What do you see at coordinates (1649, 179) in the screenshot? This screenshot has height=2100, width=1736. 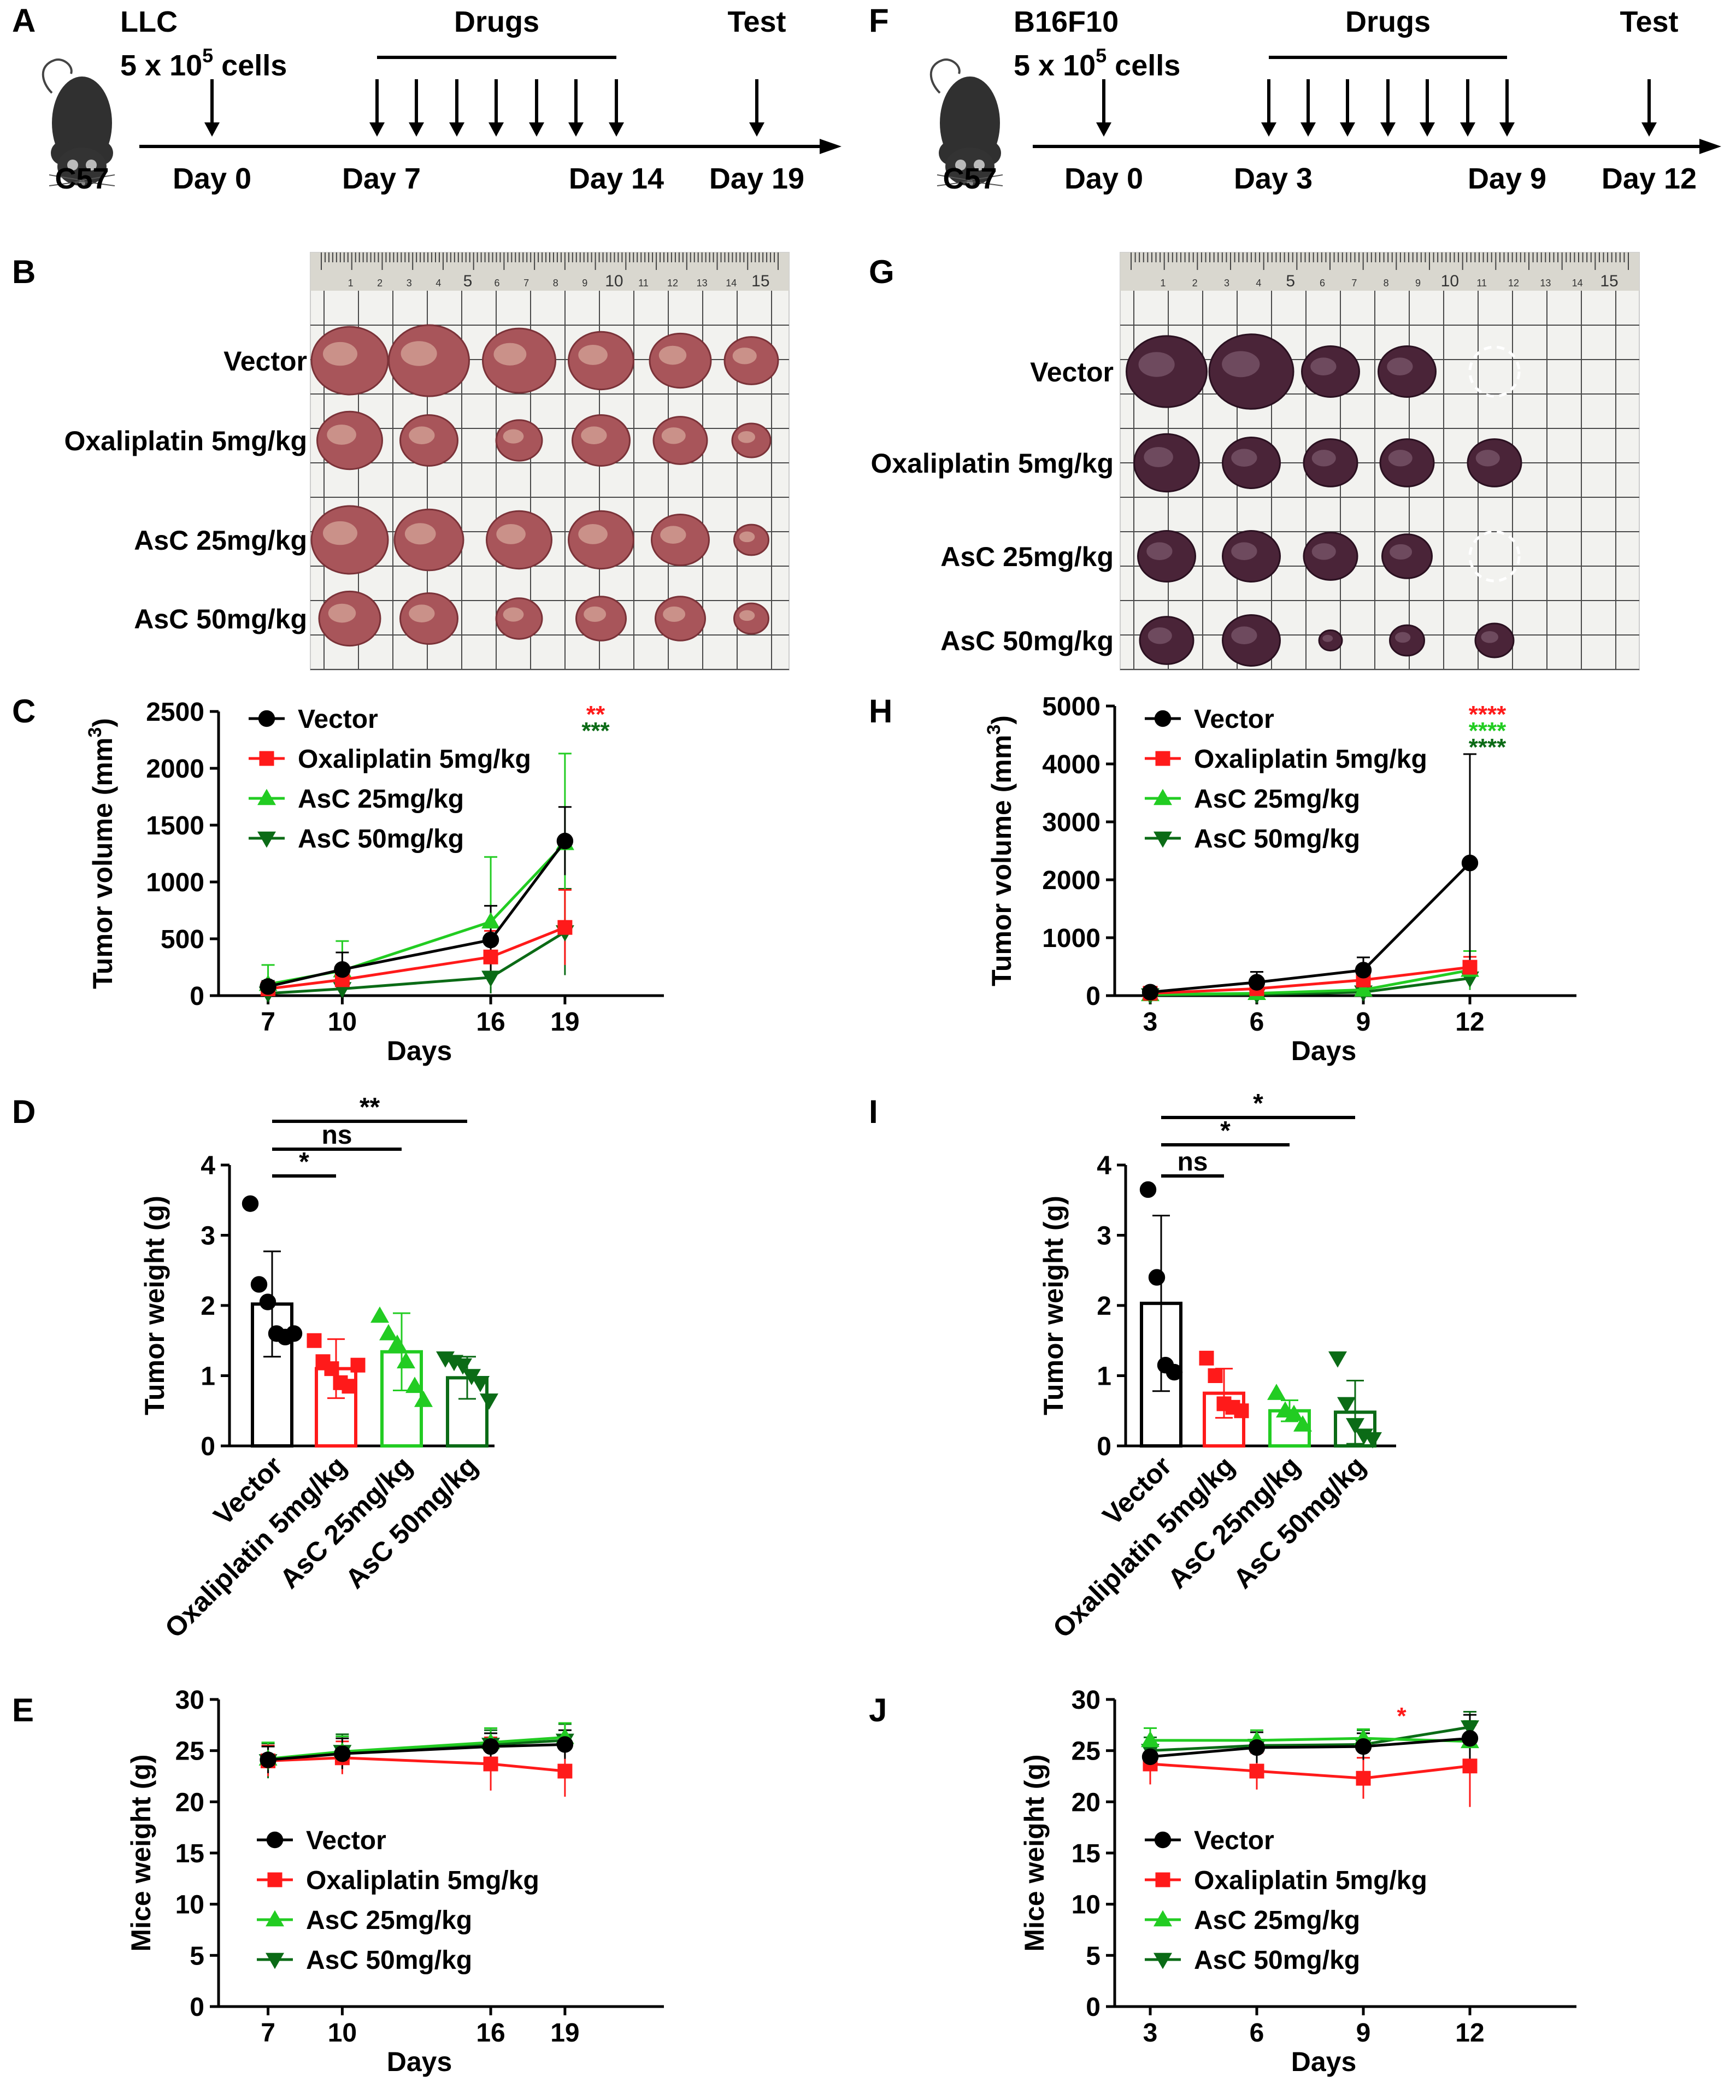 I see `day-label: Day 12` at bounding box center [1649, 179].